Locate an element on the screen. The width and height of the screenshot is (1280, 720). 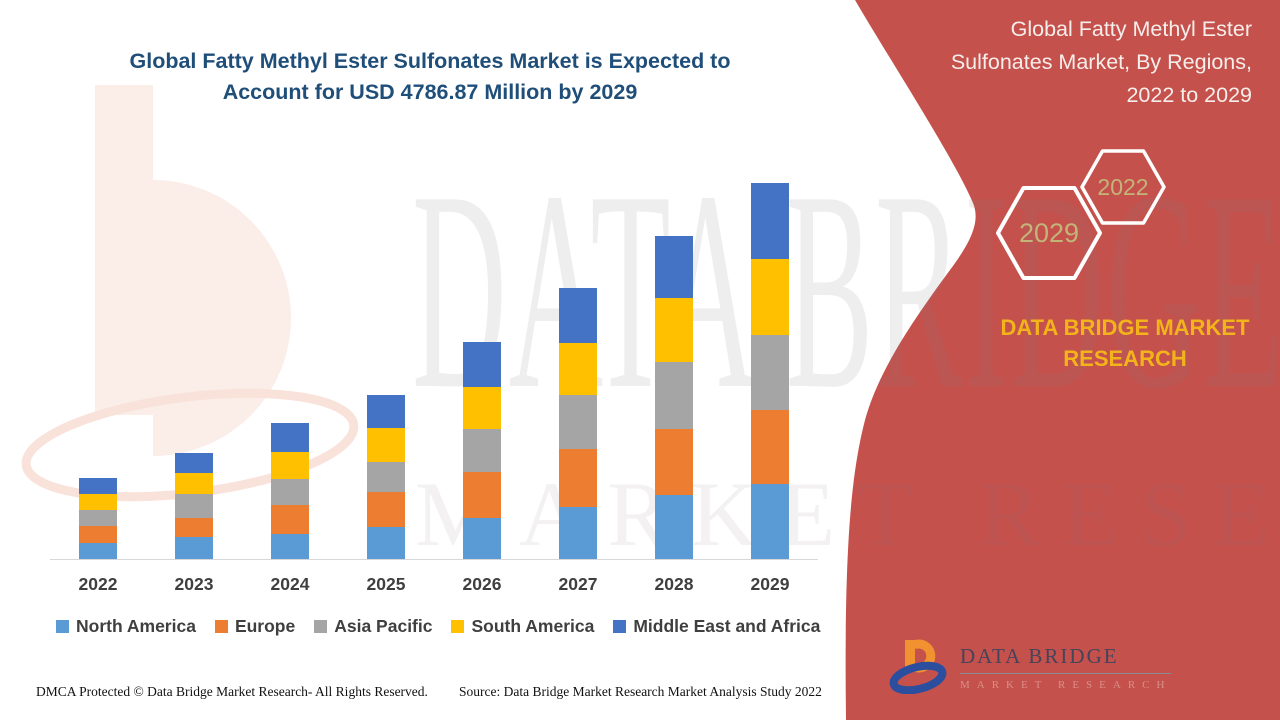
bar-2023 is located at coordinates (194, 506).